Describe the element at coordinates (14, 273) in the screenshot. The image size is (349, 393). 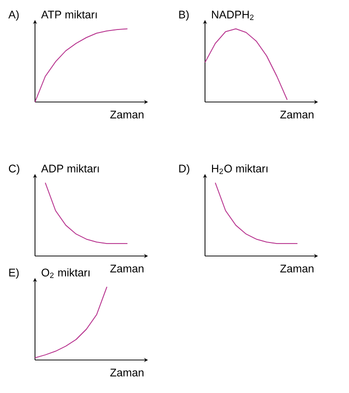
I see `chart-title: E)` at that location.